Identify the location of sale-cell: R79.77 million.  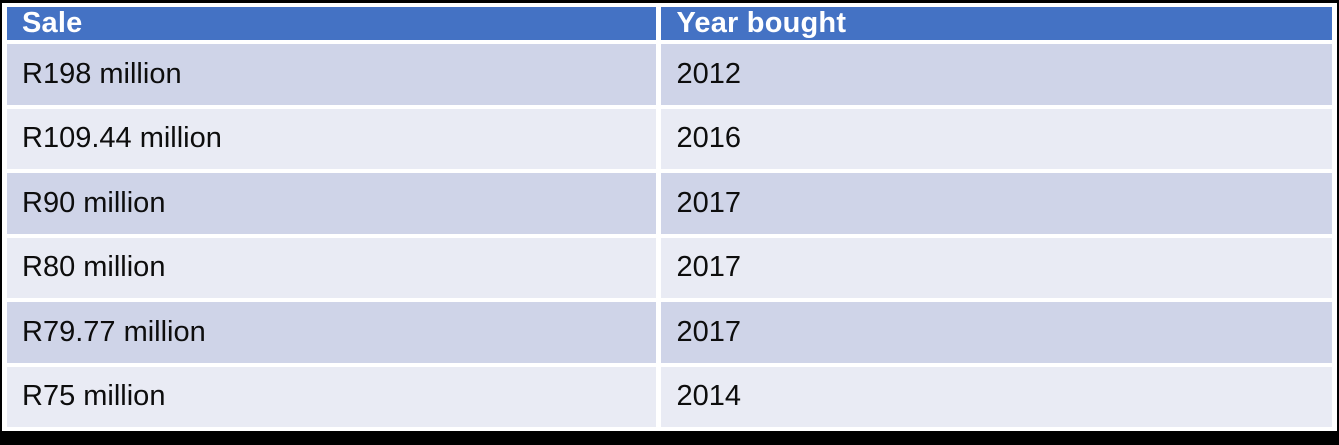
(332, 332).